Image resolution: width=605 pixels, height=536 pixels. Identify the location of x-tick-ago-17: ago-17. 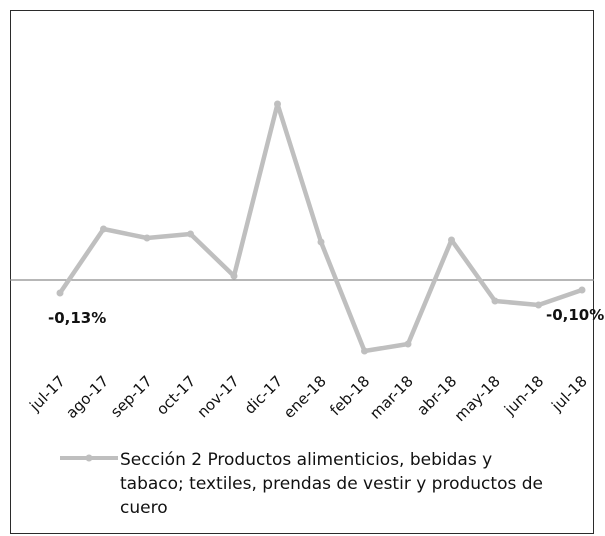
(87, 397).